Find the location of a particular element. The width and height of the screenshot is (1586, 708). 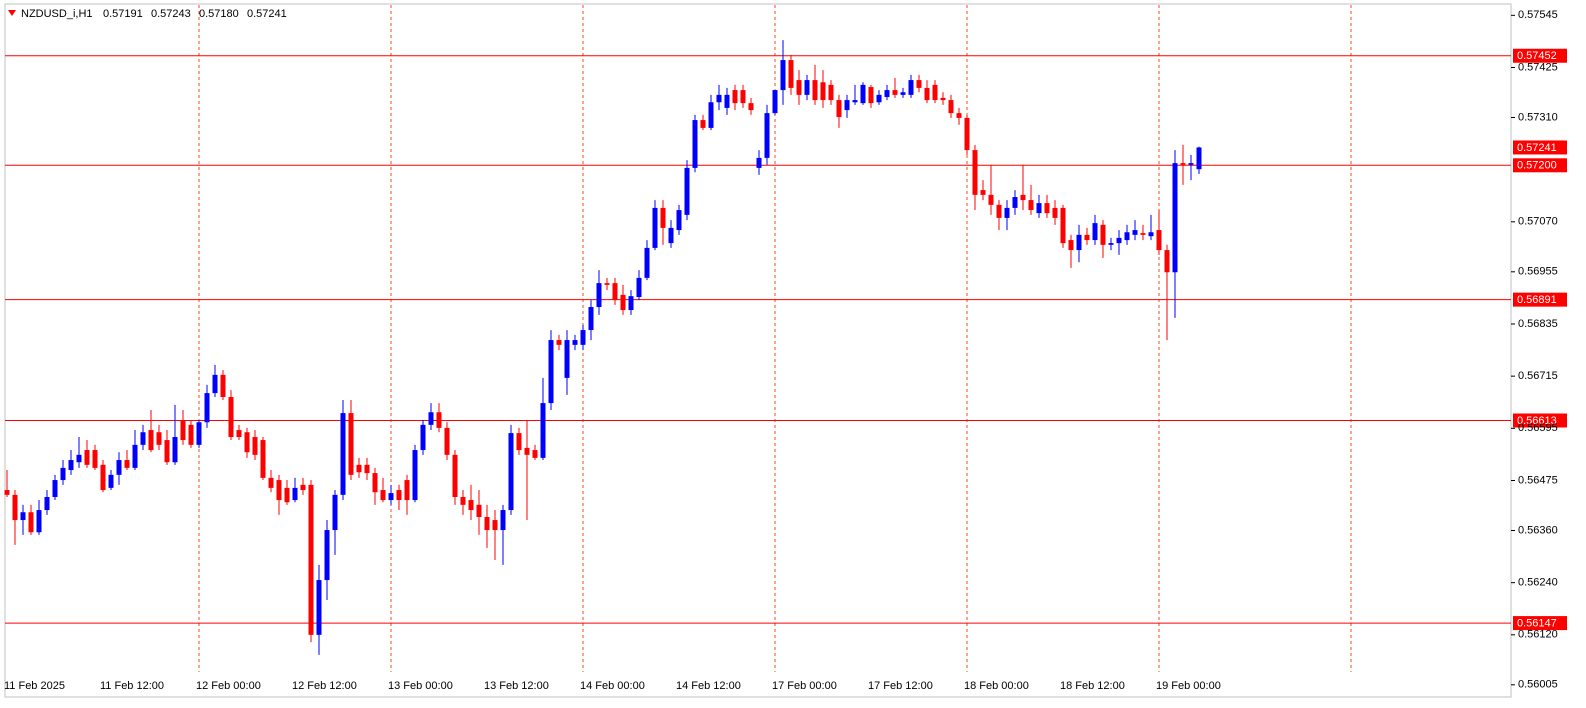

y-tick-label: 0.56240 is located at coordinates (1538, 583).